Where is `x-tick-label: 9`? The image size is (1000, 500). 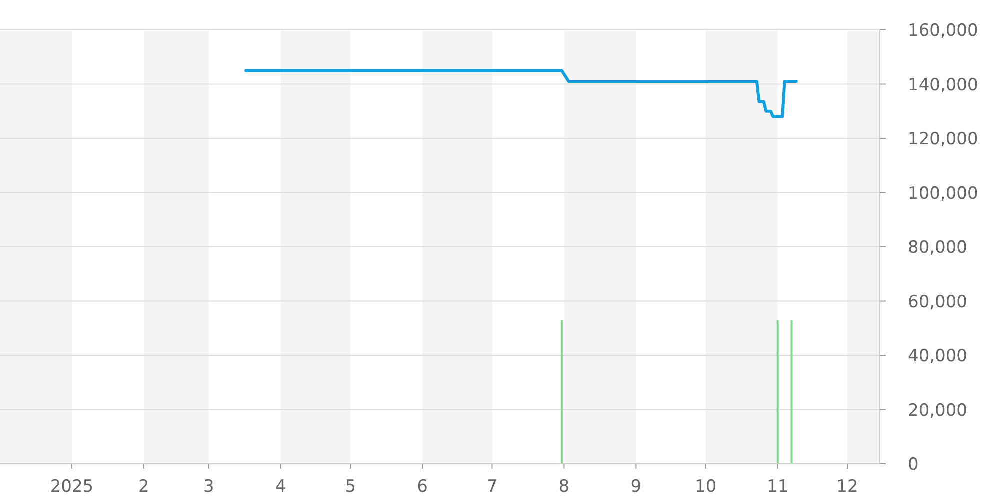
x-tick-label: 9 is located at coordinates (636, 487).